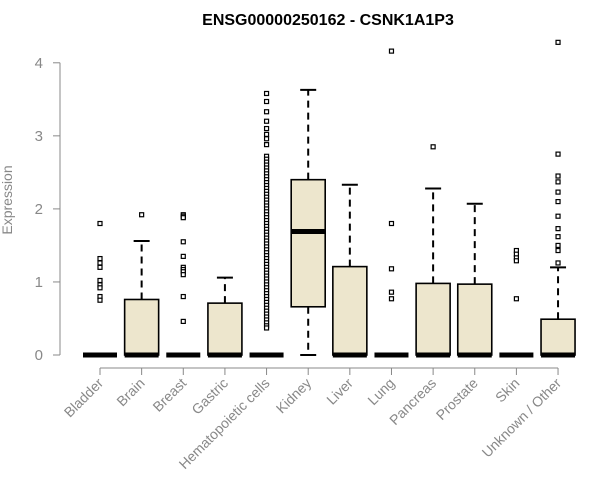 The width and height of the screenshot is (600, 500). I want to click on box-bladder, so click(100, 289).